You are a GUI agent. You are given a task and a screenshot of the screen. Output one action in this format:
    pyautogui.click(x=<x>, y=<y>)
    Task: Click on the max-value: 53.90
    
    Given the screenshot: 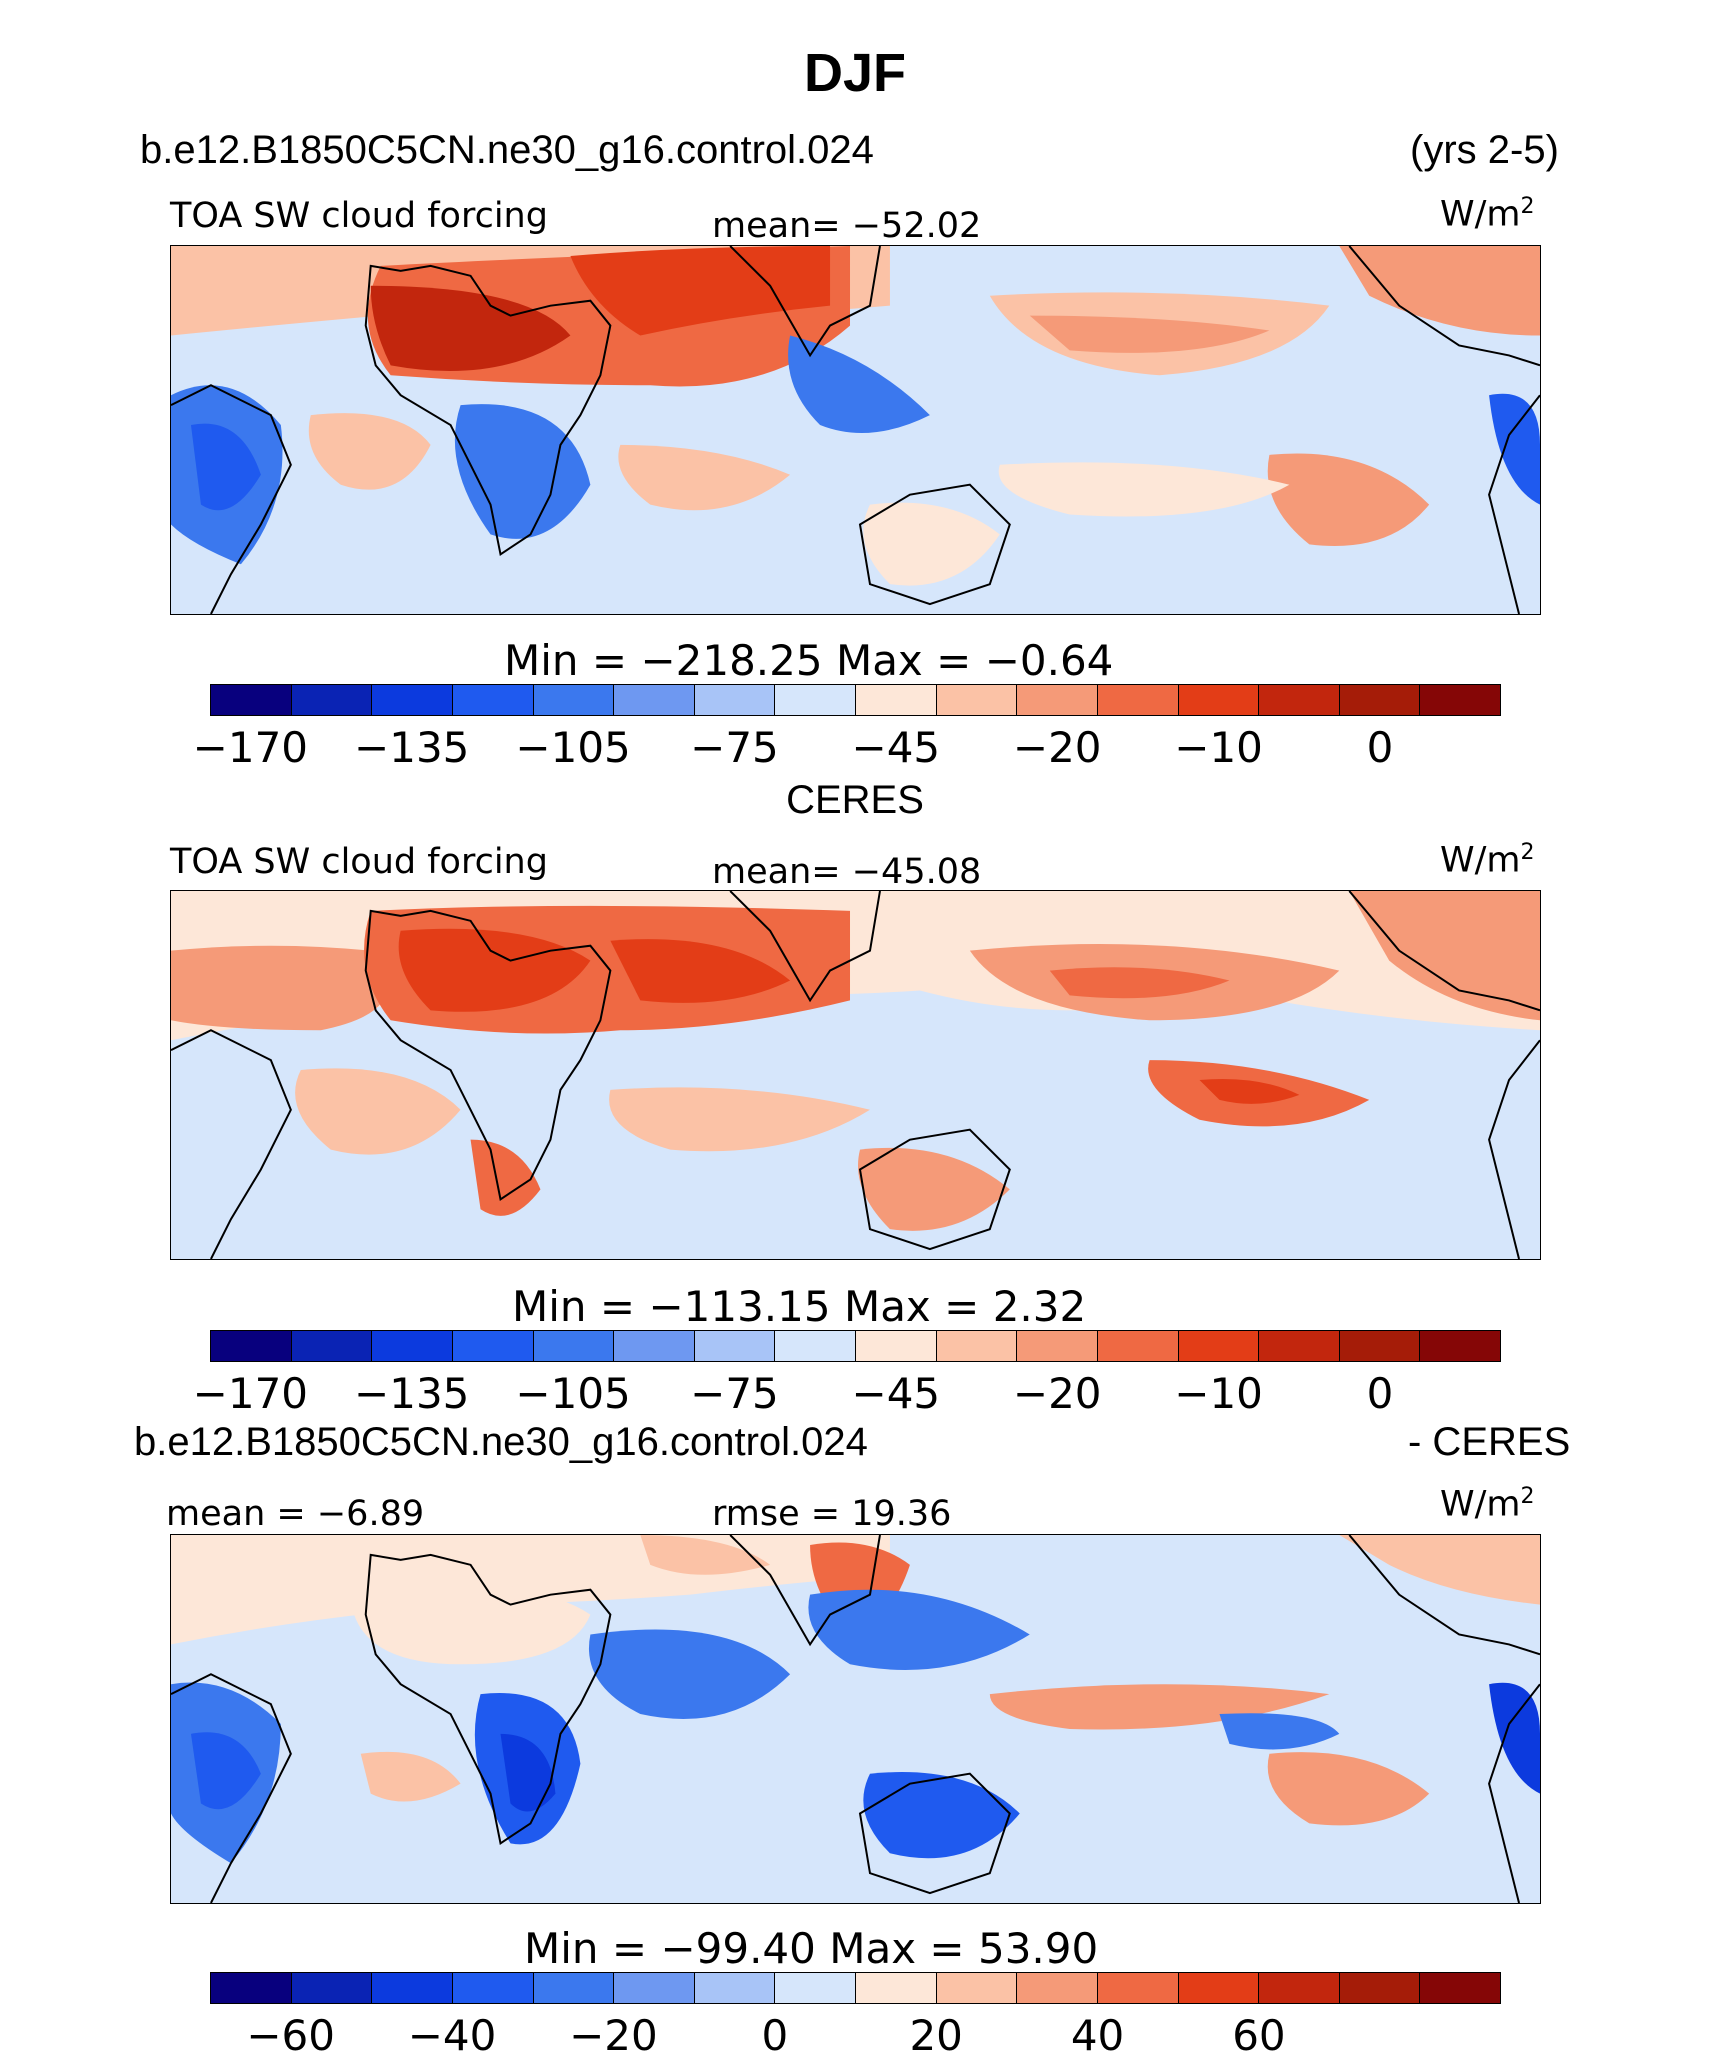 What is the action you would take?
    pyautogui.click(x=1038, y=1948)
    